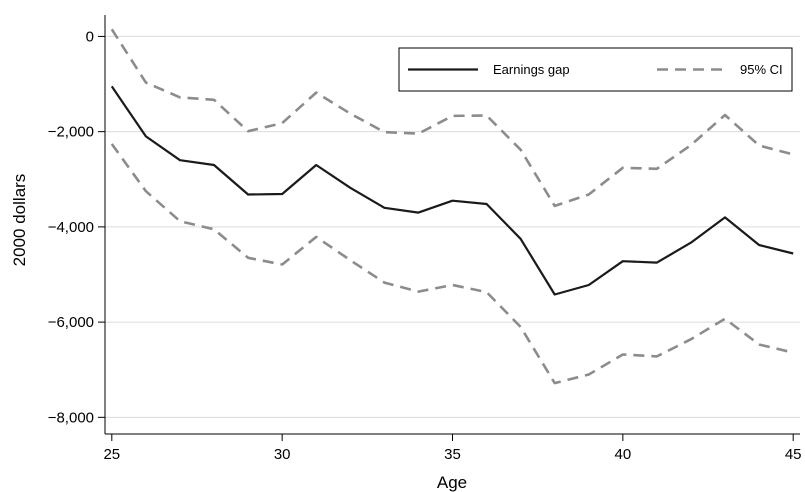 The width and height of the screenshot is (805, 492). I want to click on y-tick-label: 0, so click(90, 36).